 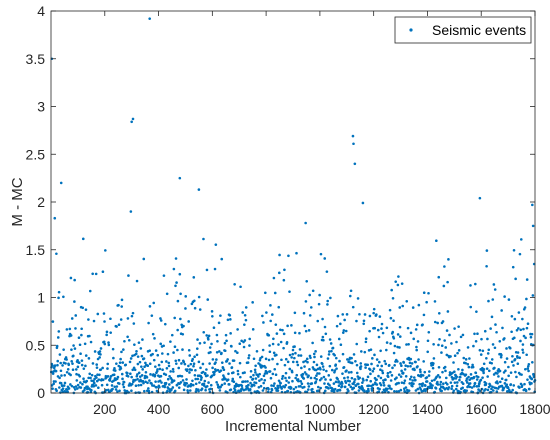 I want to click on x-tick-label: 200, so click(x=105, y=409).